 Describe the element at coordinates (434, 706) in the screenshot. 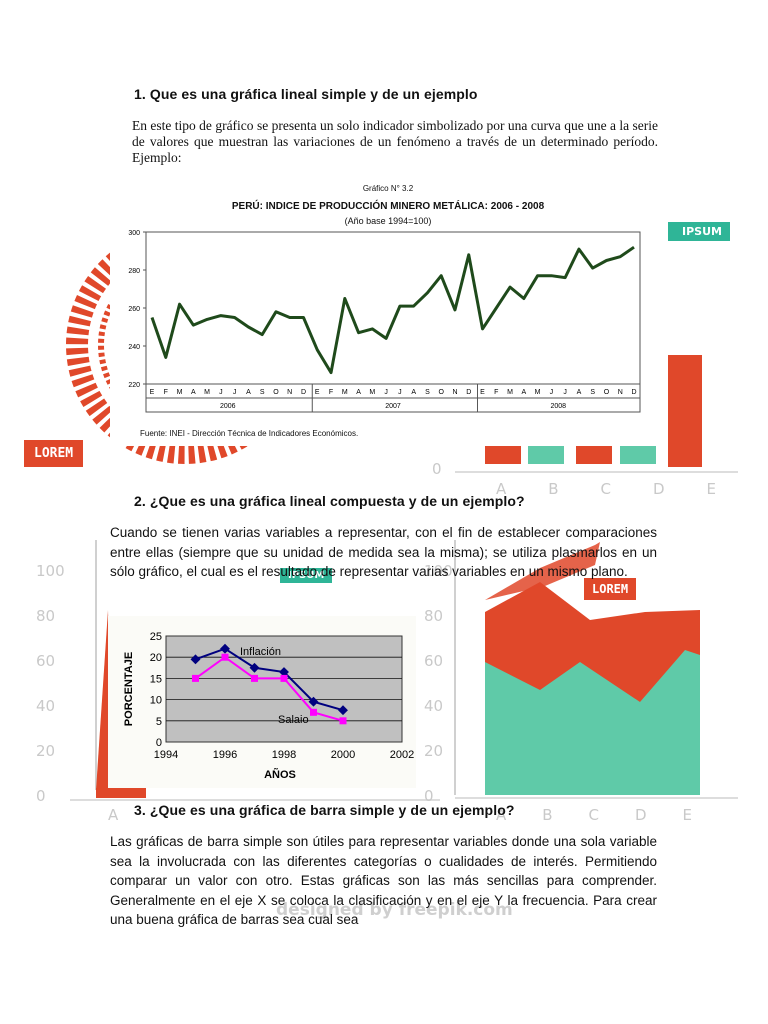

I see `right-tick: 40` at that location.